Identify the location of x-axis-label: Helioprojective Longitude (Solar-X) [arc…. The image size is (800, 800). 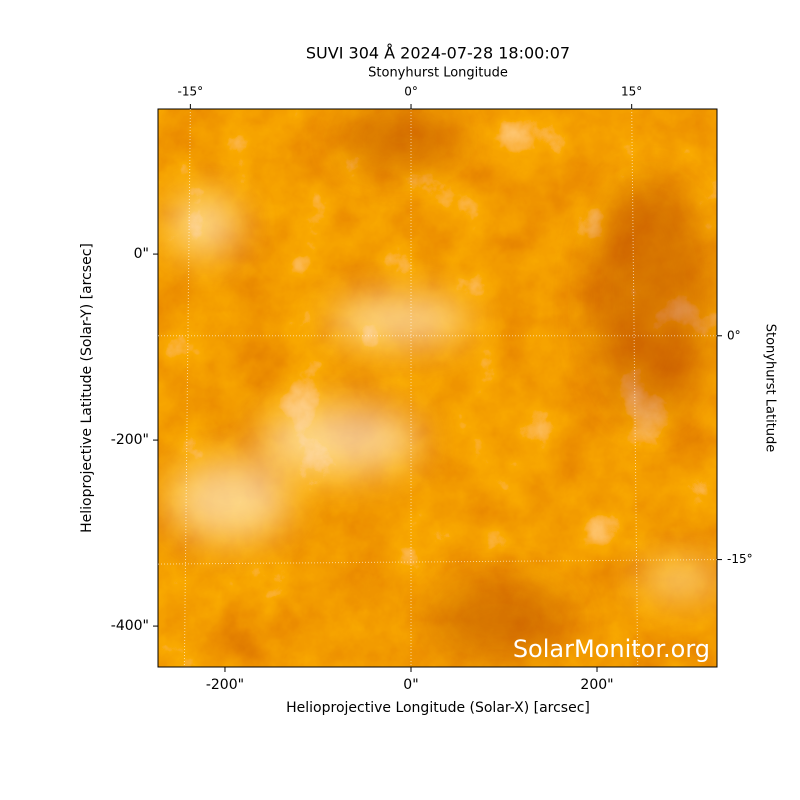
(438, 708).